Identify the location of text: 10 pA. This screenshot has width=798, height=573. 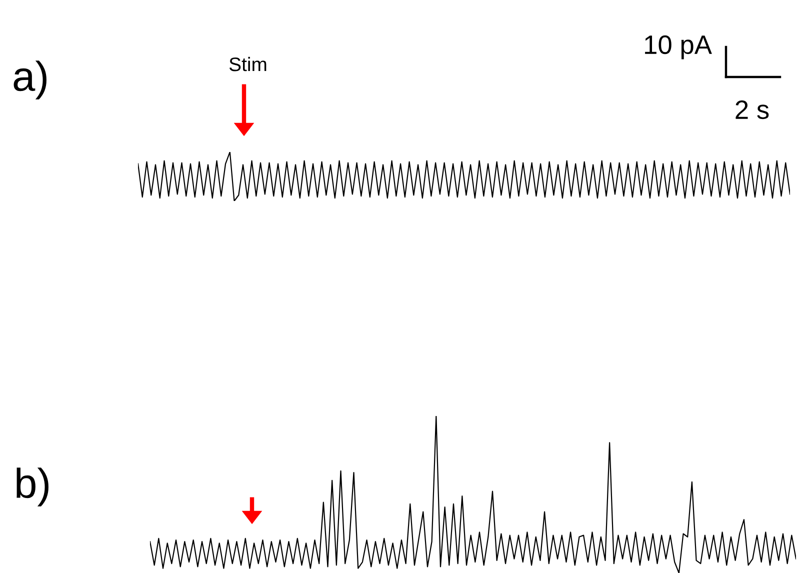
(678, 47).